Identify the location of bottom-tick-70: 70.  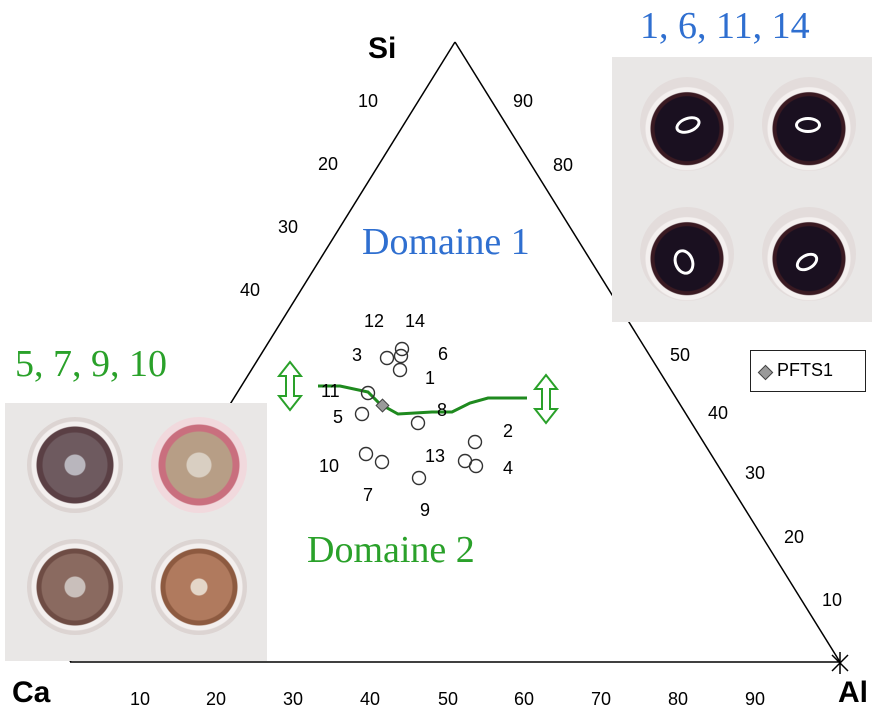
(601, 699).